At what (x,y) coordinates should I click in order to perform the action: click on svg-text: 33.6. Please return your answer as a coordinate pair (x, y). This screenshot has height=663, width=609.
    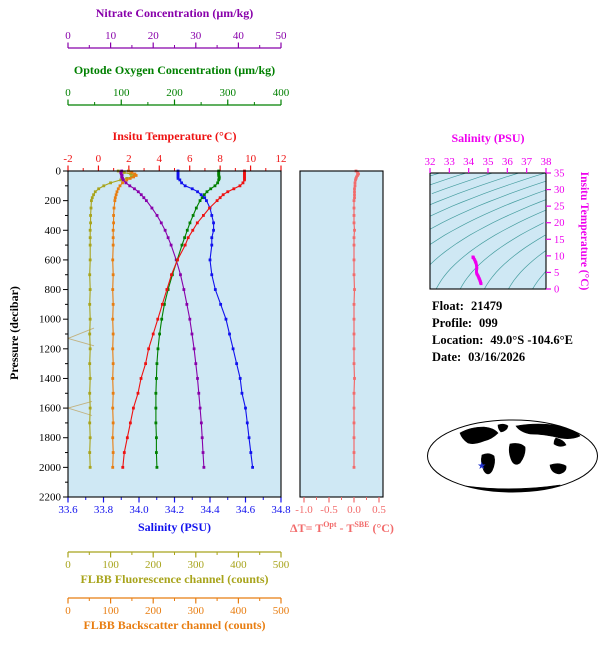
    Looking at the image, I should click on (68, 510).